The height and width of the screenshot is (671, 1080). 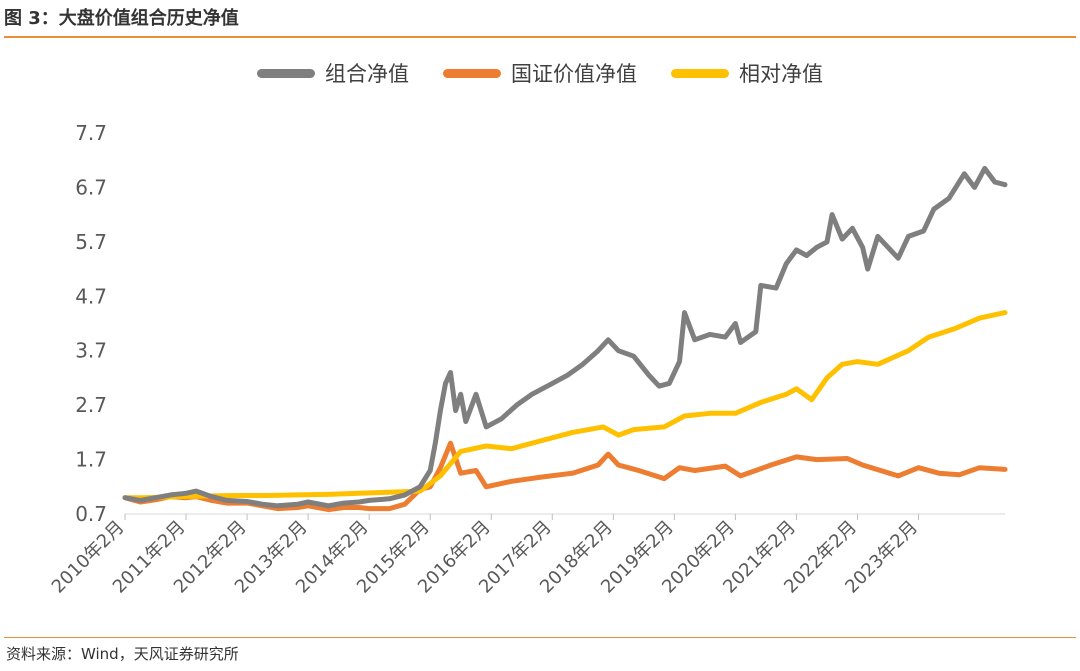 I want to click on legend-label-portfolio: 组合净值, so click(x=367, y=74).